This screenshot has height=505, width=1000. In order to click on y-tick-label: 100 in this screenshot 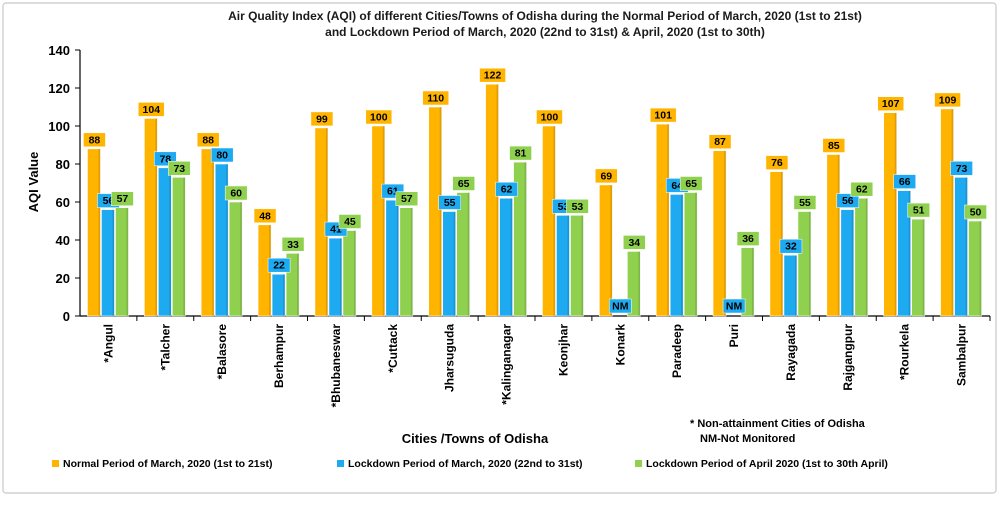, I will do `click(59, 126)`.